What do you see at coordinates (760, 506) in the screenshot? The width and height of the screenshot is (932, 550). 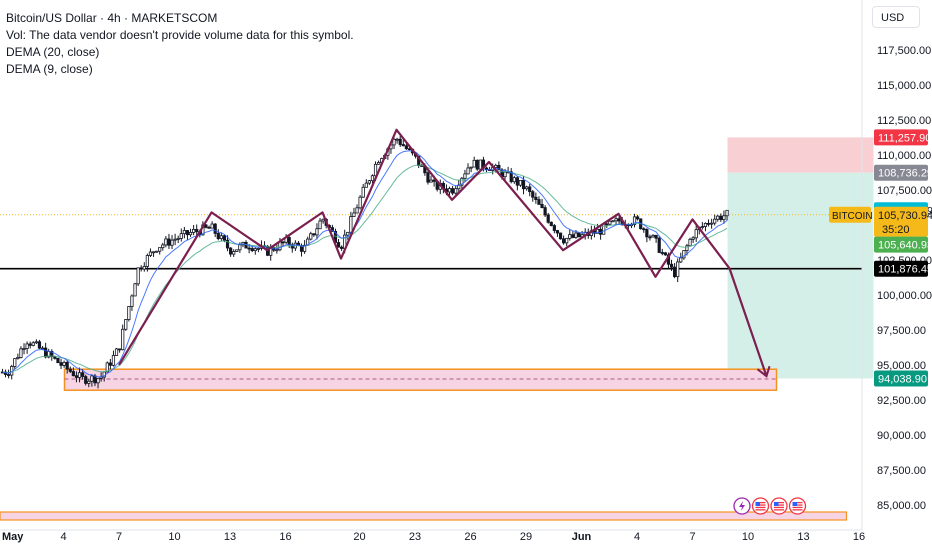 I see `us-flag-icon` at bounding box center [760, 506].